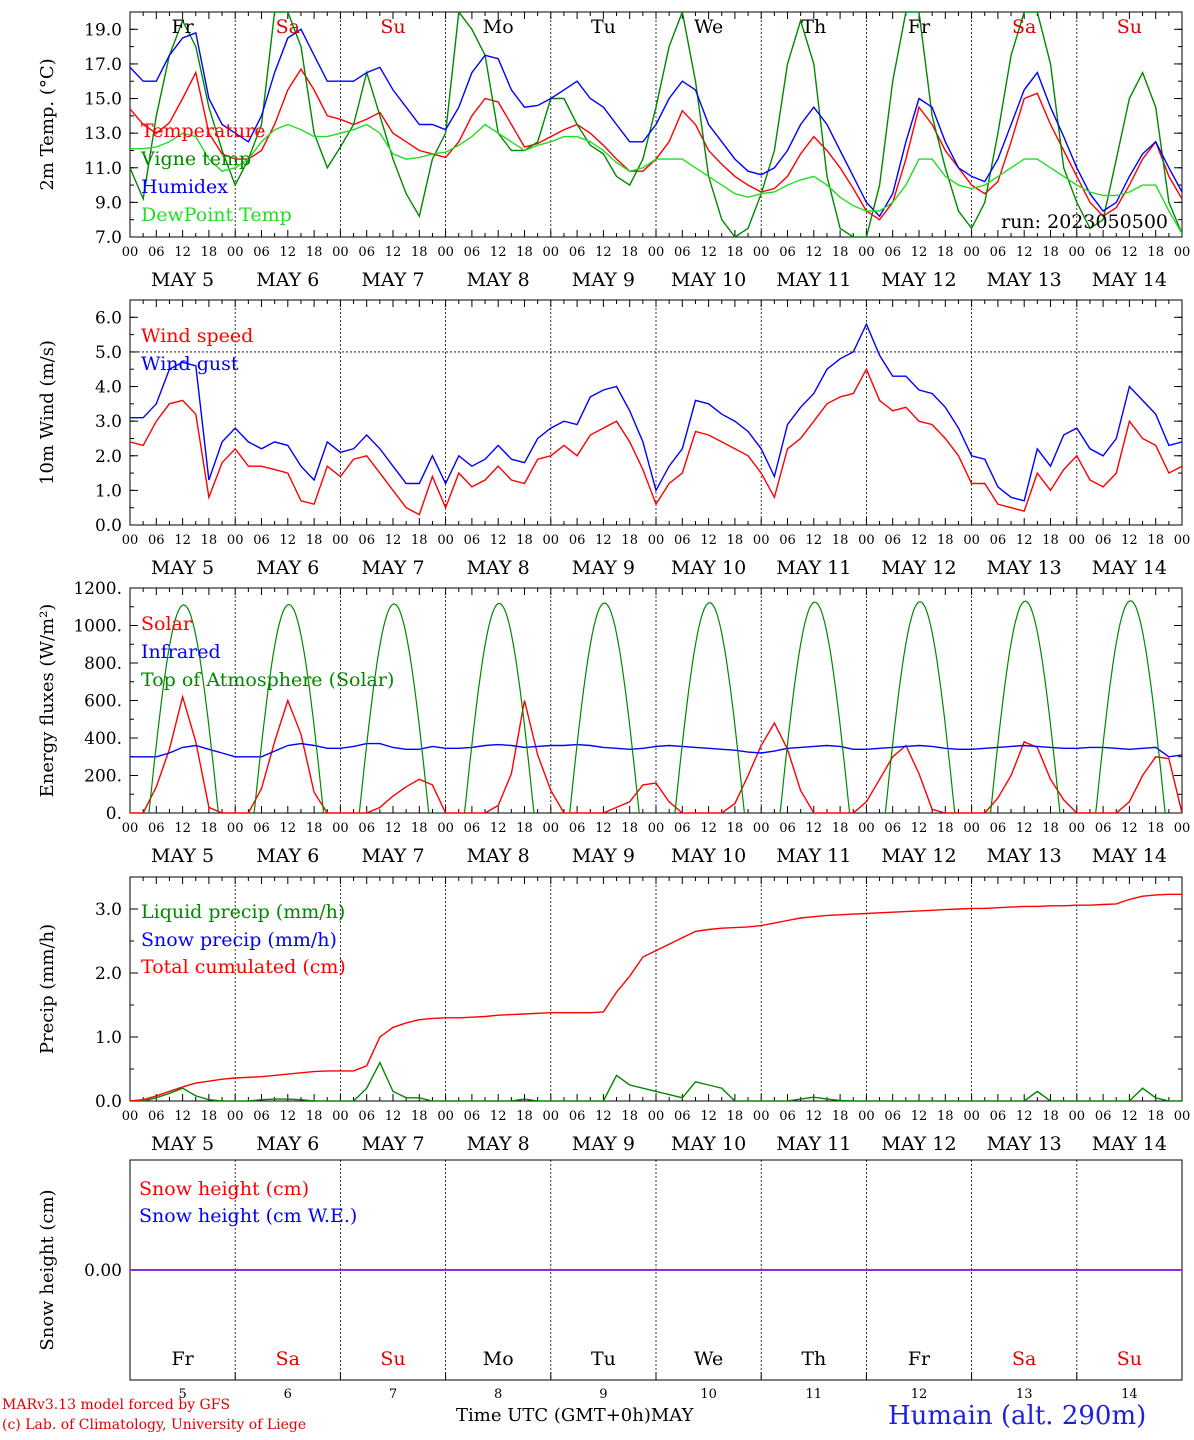 The image size is (1194, 1440). What do you see at coordinates (708, 1144) in the screenshot?
I see `panel-4-date-label: MAY 10` at bounding box center [708, 1144].